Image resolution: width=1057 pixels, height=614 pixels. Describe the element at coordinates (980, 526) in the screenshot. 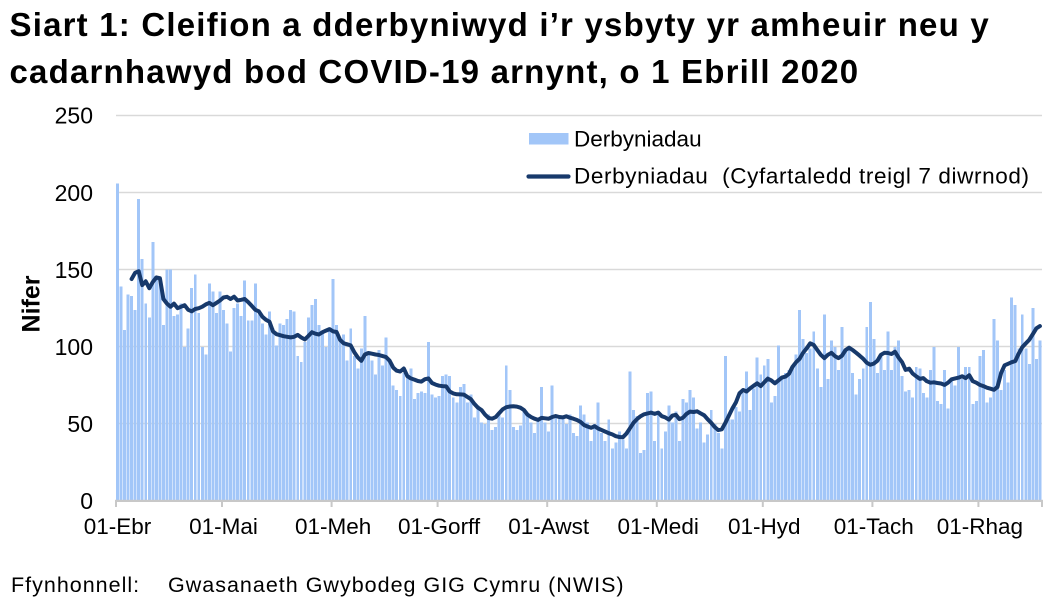

I see `svg-text: 01-Rhag` at that location.